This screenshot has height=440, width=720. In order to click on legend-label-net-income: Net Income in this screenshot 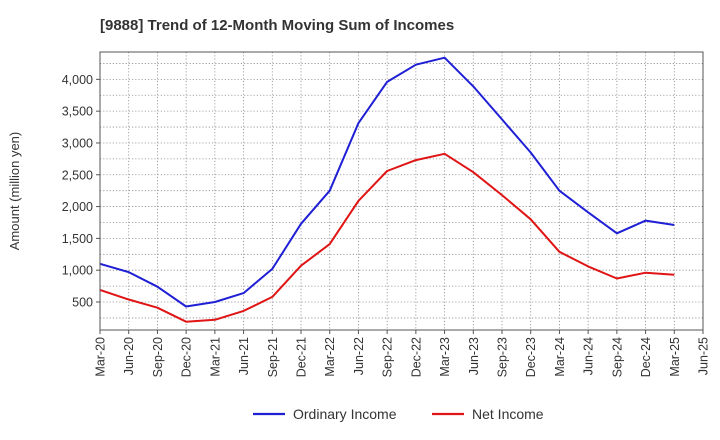, I will do `click(508, 414)`.